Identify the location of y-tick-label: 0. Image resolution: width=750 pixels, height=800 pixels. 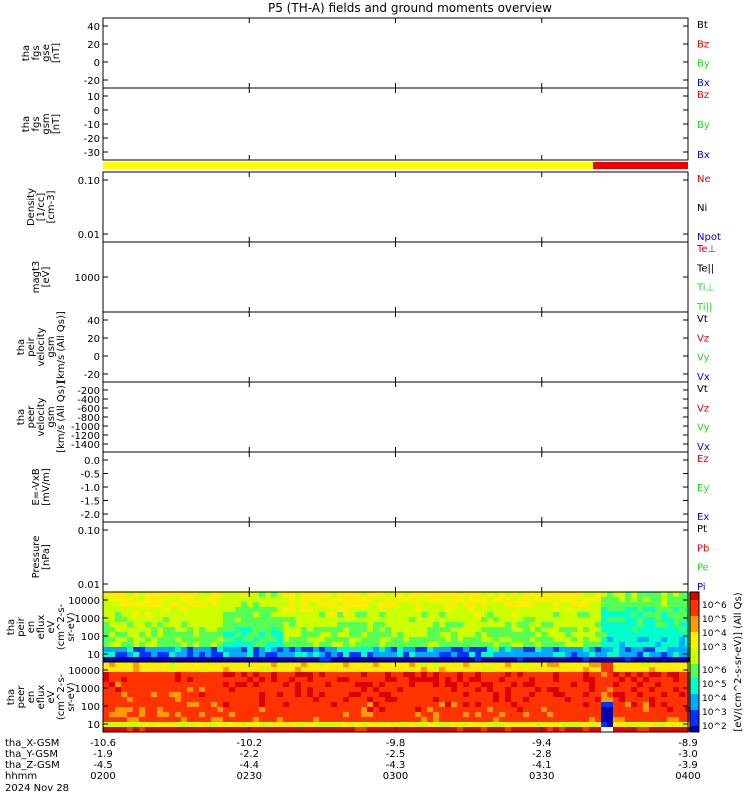
(97, 111).